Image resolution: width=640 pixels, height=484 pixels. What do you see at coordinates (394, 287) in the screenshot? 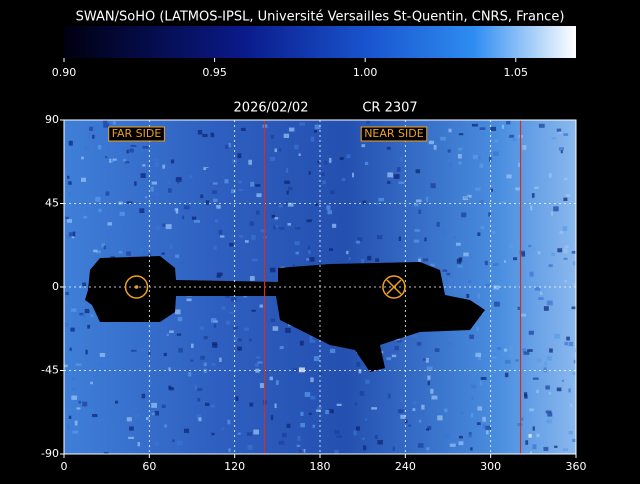
I see `position-cross` at bounding box center [394, 287].